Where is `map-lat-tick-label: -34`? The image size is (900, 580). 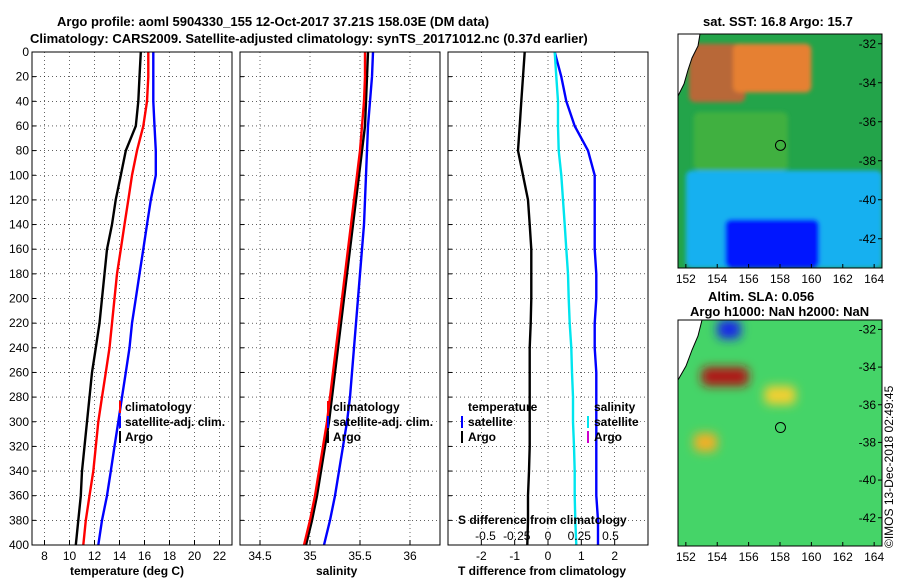 map-lat-tick-label: -34 is located at coordinates (868, 367).